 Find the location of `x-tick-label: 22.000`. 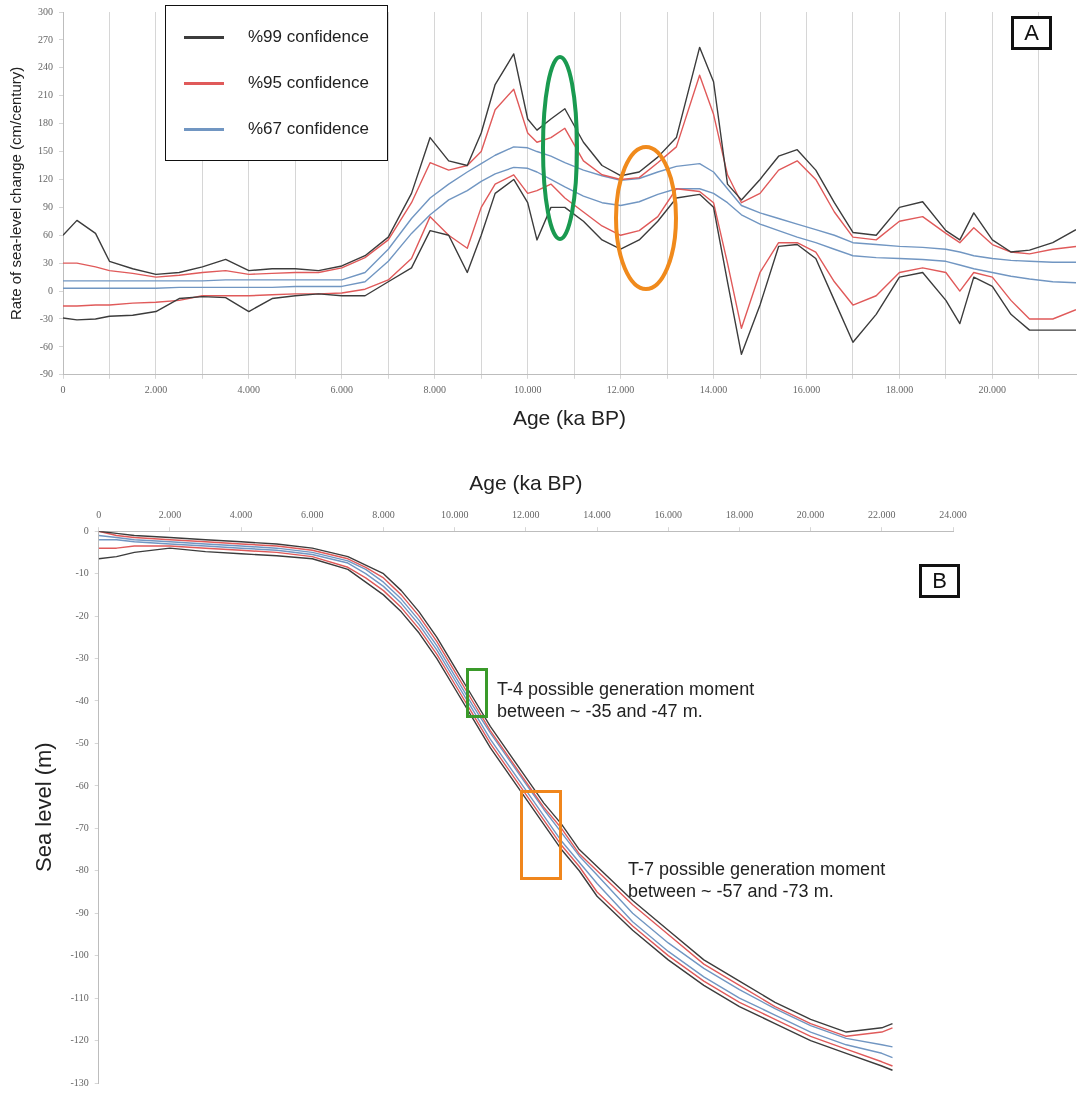

x-tick-label: 22.000 is located at coordinates (882, 514).